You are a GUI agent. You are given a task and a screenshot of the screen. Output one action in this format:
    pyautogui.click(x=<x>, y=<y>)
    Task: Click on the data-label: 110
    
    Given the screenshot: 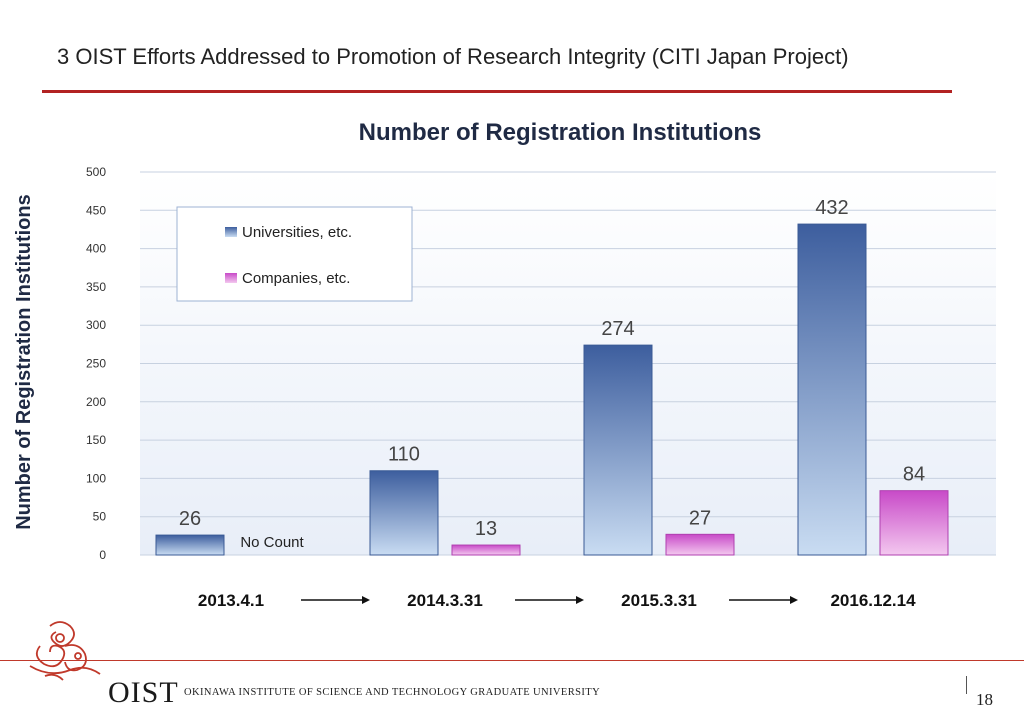 What is the action you would take?
    pyautogui.click(x=404, y=455)
    